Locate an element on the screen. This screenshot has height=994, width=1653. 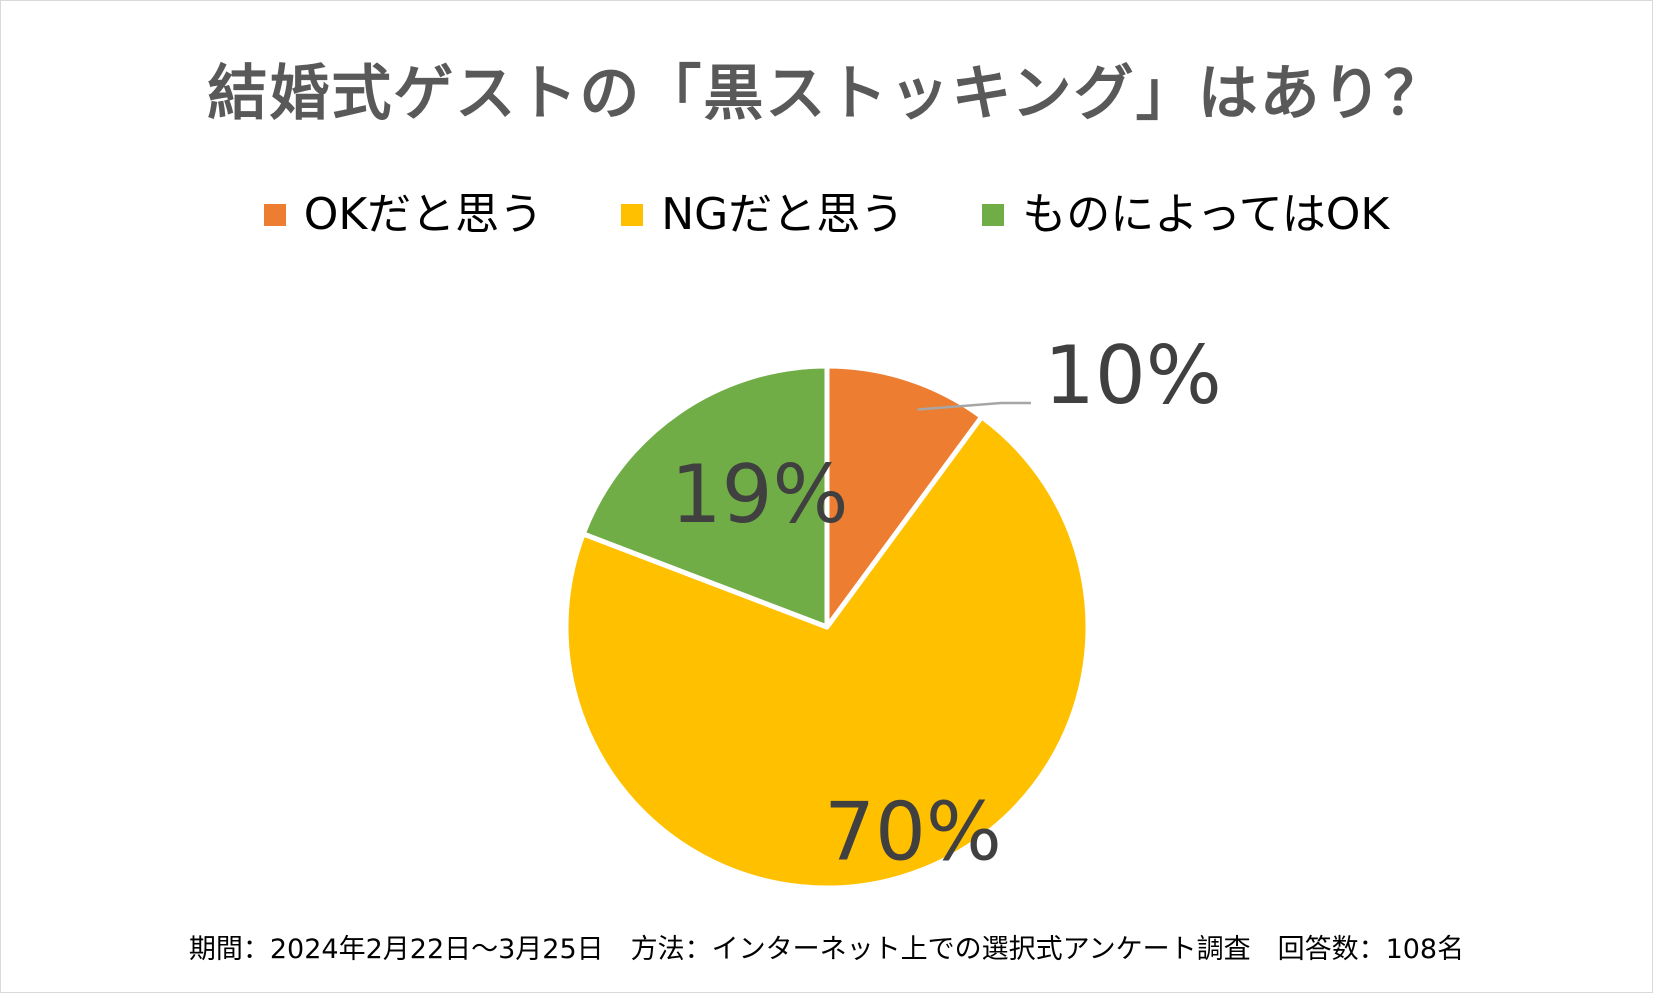
legend-label-depends: ものによってはOK is located at coordinates (1206, 214).